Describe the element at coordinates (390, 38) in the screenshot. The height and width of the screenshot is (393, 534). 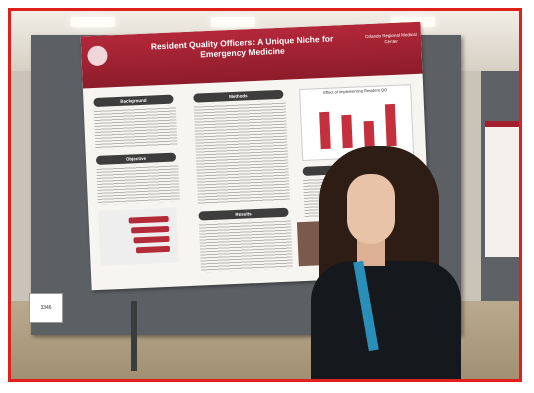
I see `poster-logo-text: Orlando Regional Medical Center` at that location.